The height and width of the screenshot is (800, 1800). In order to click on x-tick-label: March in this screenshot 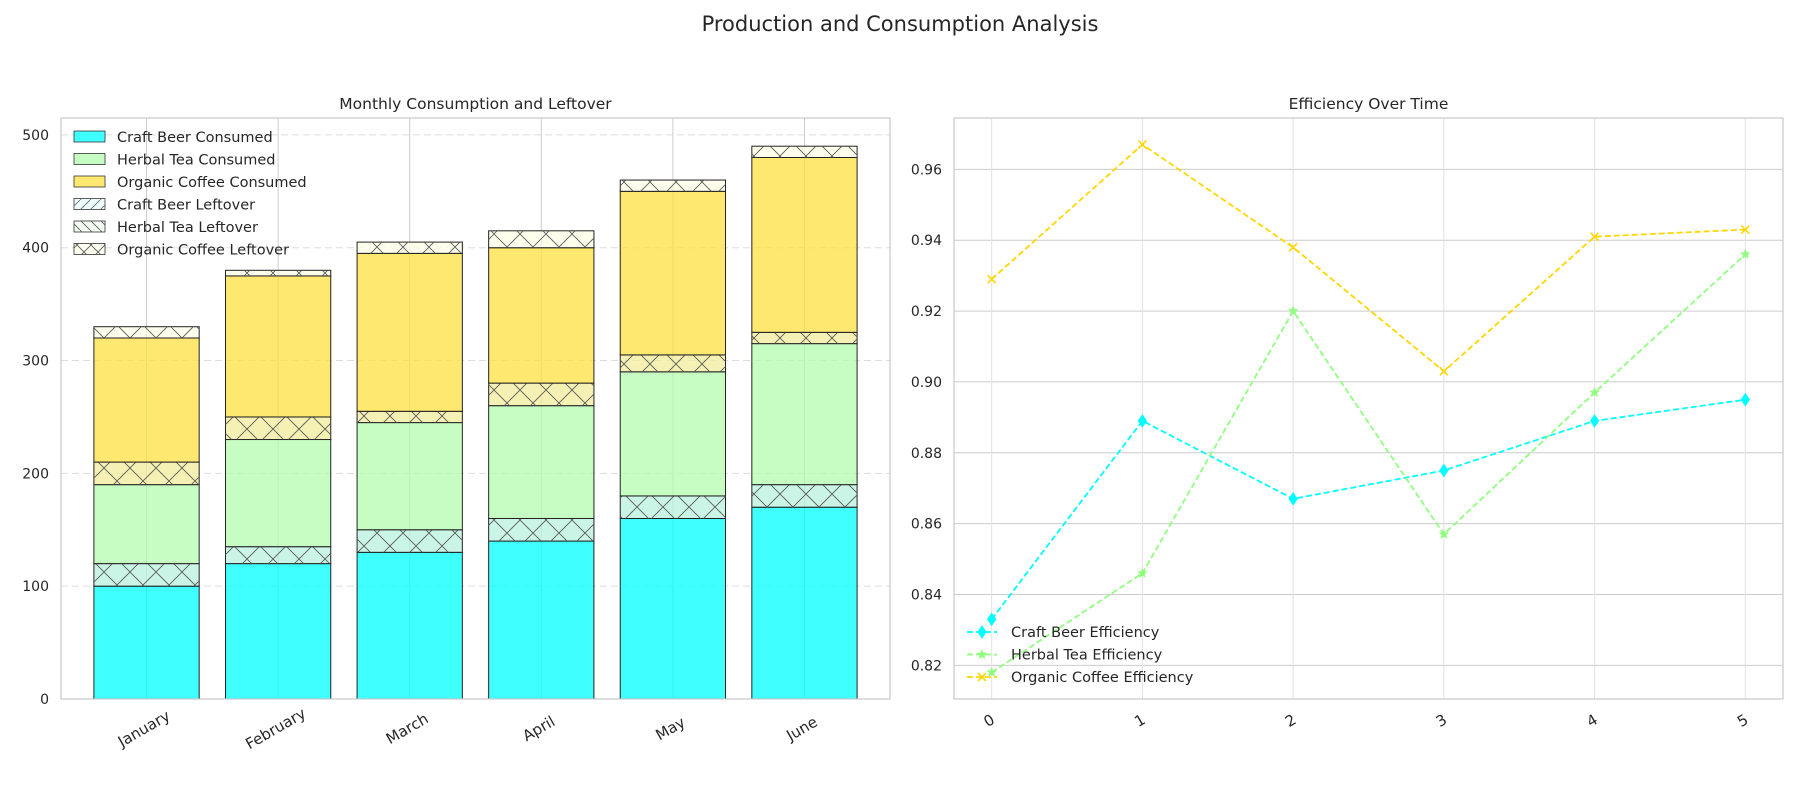, I will do `click(407, 728)`.